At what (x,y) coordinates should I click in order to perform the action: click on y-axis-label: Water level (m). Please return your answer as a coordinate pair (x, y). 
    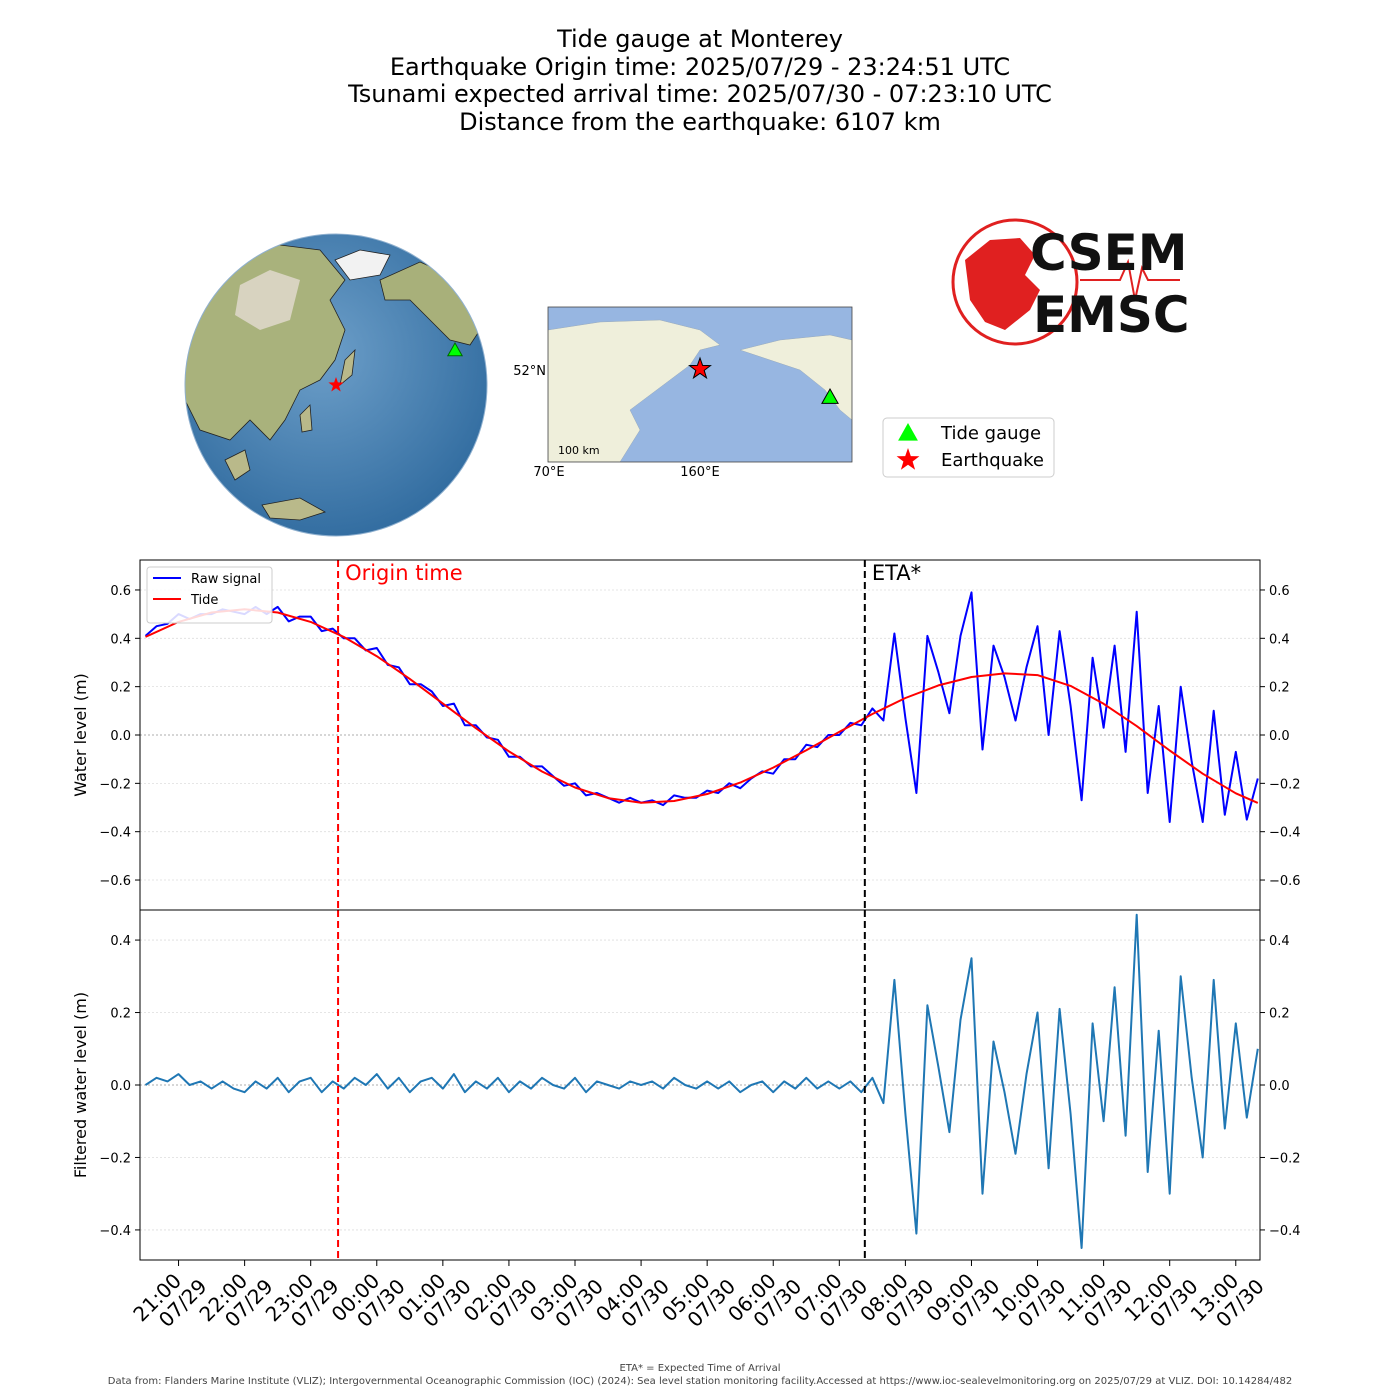
    Looking at the image, I should click on (80, 735).